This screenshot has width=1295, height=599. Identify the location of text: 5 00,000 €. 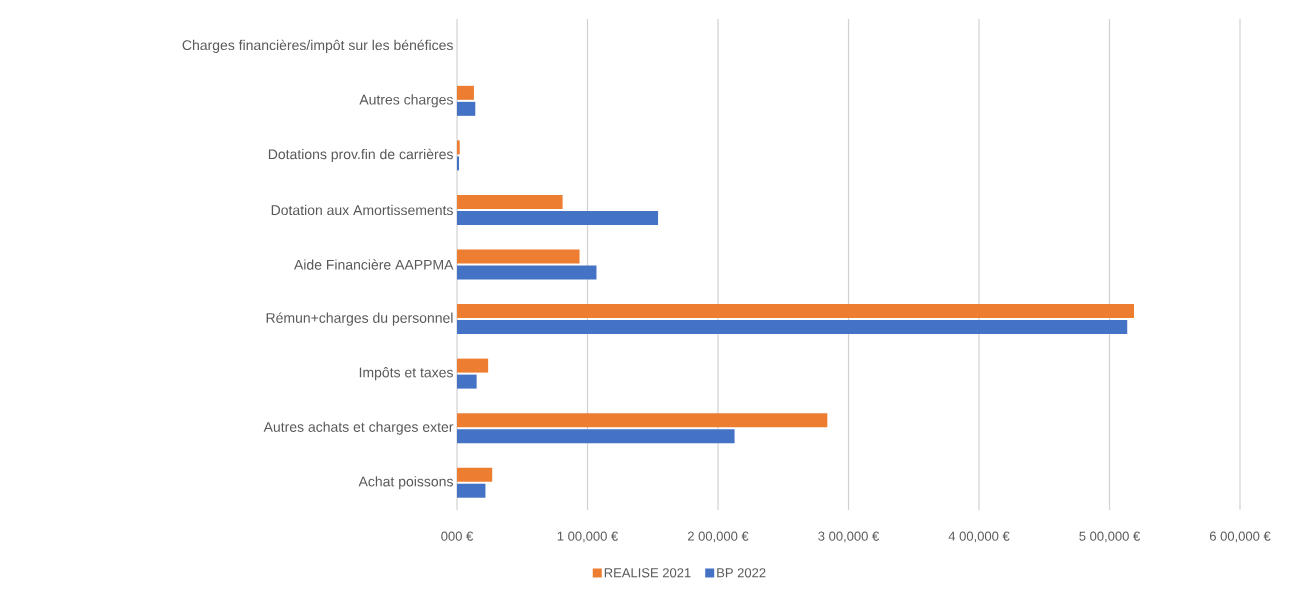
(1110, 537).